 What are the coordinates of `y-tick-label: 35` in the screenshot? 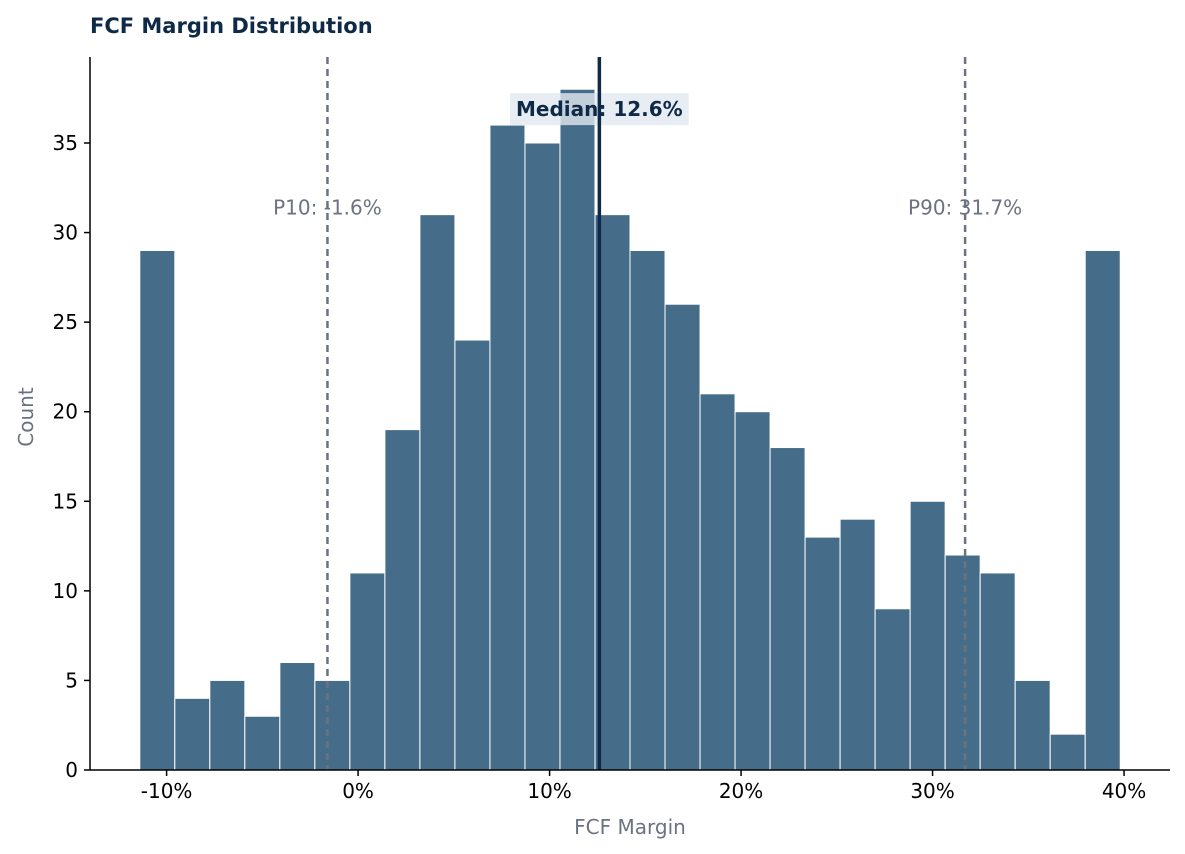 It's located at (65, 143).